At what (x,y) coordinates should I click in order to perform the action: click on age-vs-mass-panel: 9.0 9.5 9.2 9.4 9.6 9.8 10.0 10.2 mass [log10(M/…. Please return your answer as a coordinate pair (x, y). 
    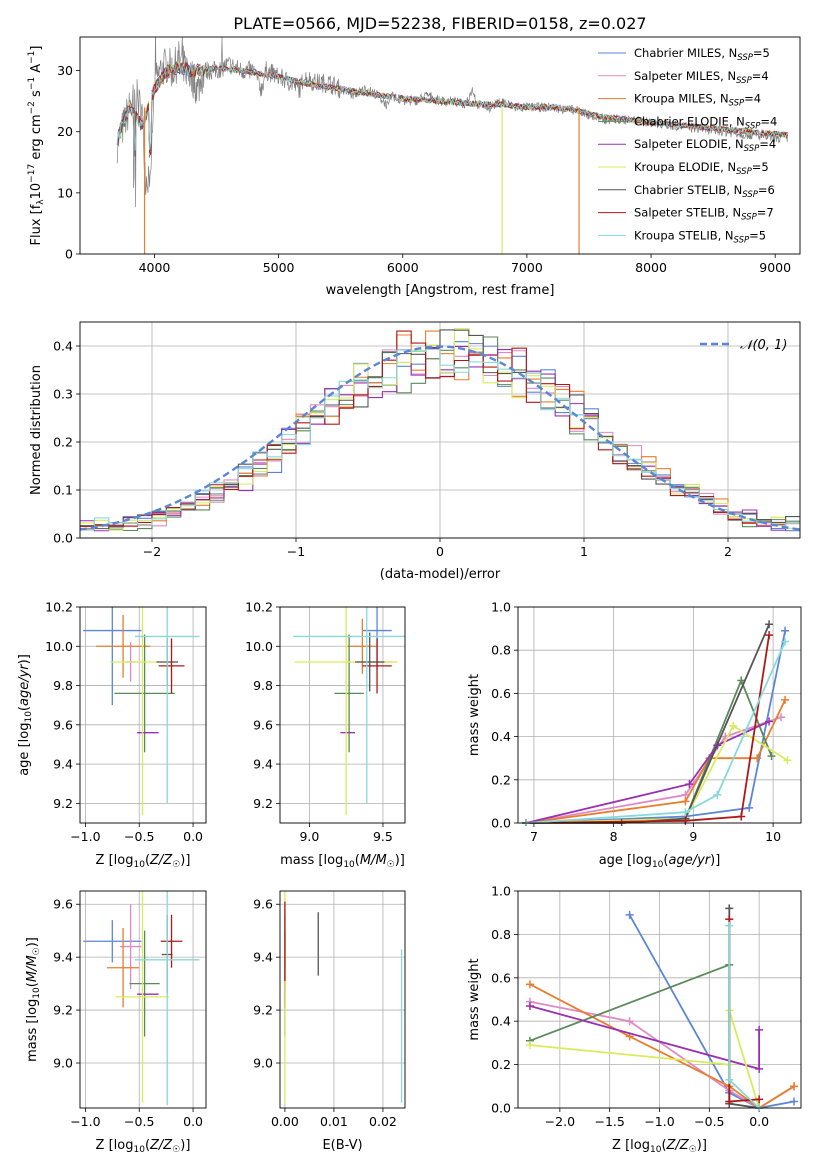
    Looking at the image, I should click on (325, 735).